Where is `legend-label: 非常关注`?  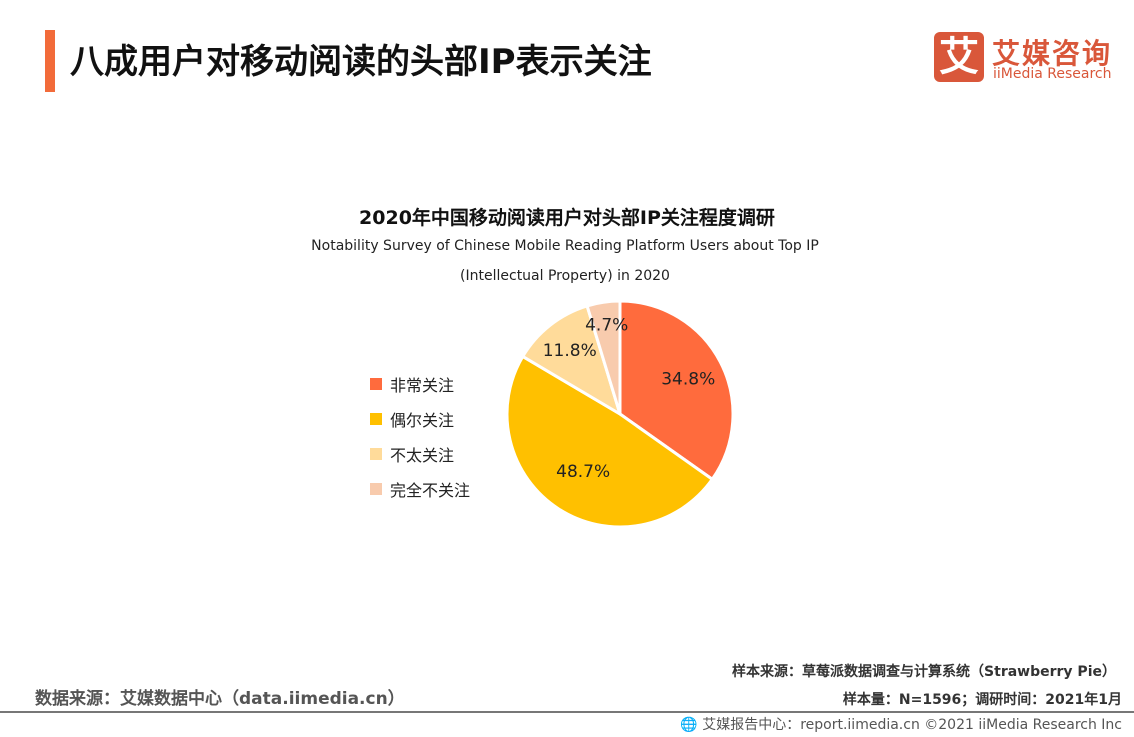 legend-label: 非常关注 is located at coordinates (422, 385).